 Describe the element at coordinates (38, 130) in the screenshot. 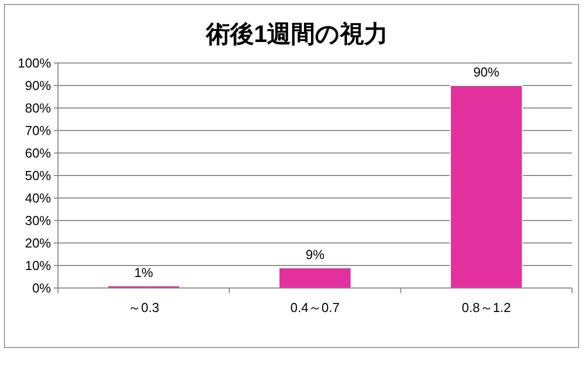

I see `y-tick-label: 70%` at that location.